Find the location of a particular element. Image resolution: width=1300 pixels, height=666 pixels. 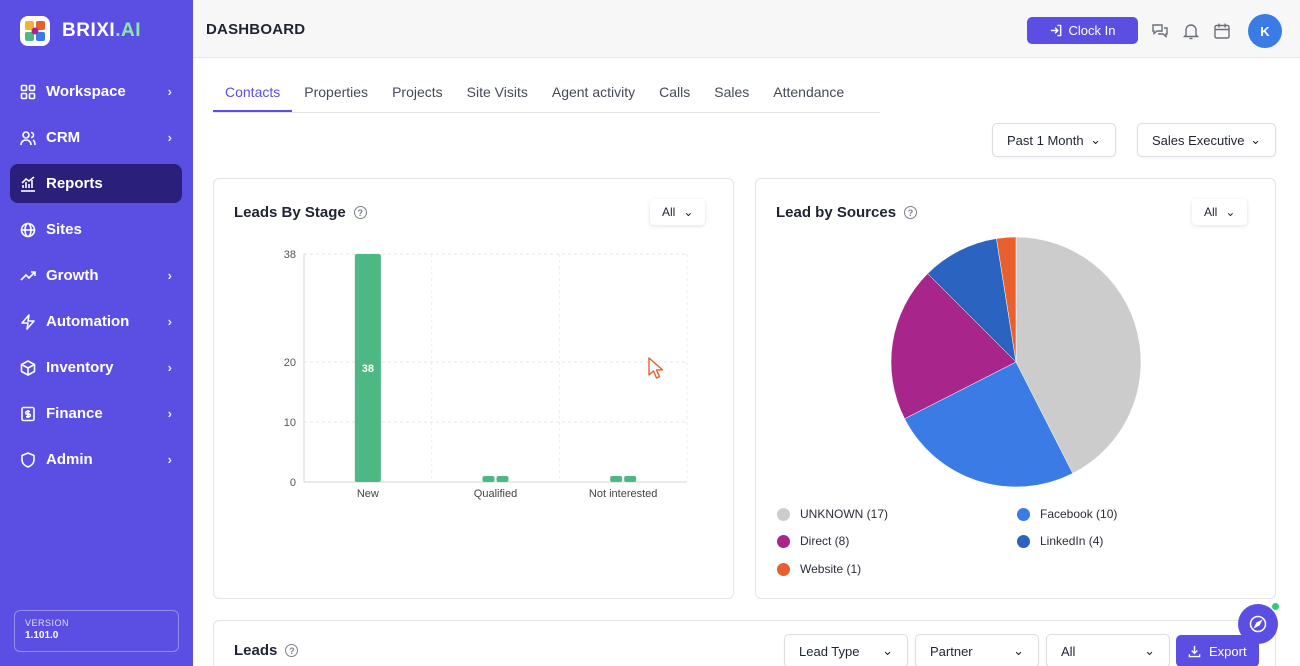

export-label: Export is located at coordinates (1228, 651).